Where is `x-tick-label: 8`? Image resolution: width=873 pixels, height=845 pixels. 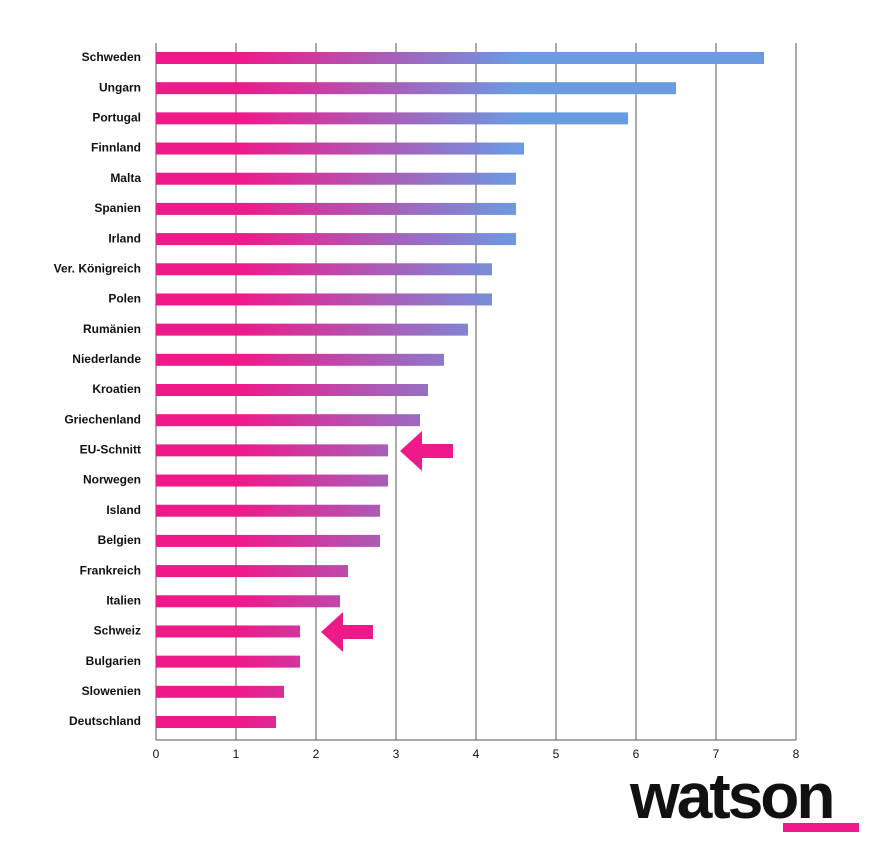 x-tick-label: 8 is located at coordinates (796, 754).